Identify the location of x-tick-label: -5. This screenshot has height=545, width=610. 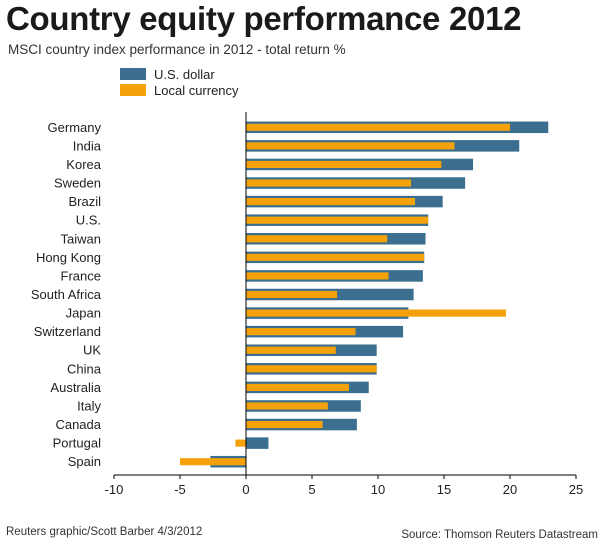
(180, 489).